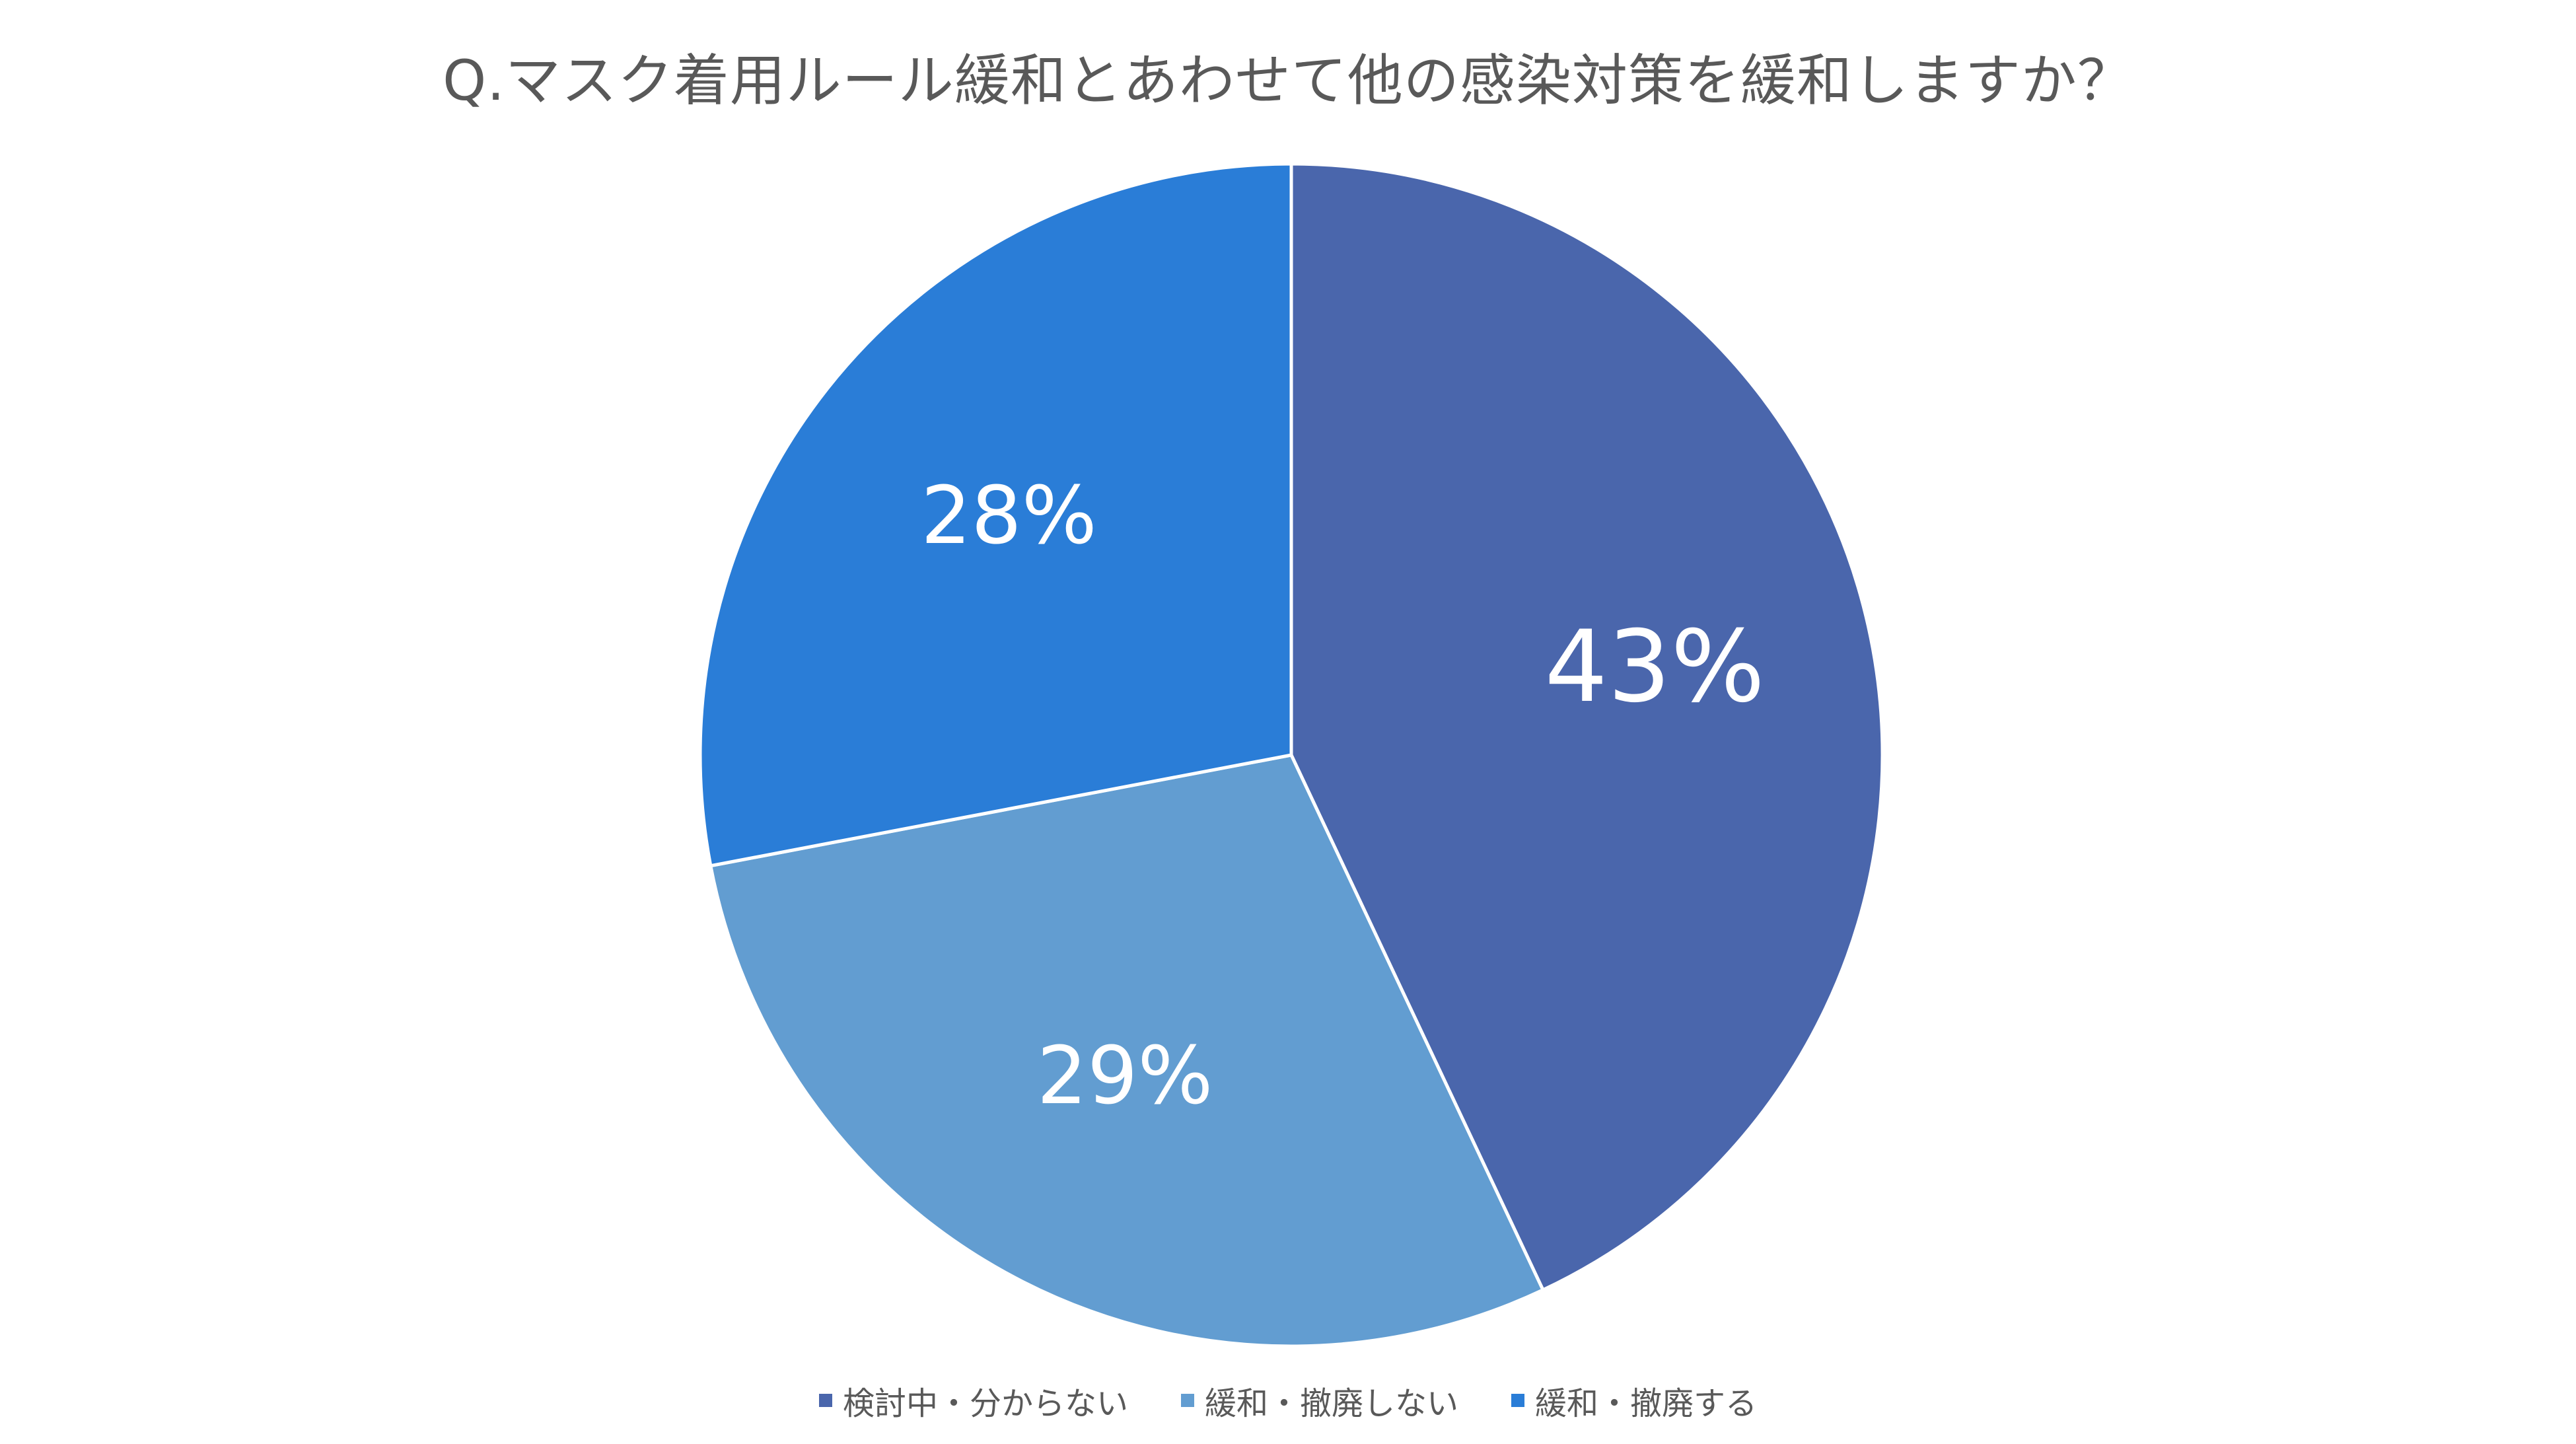 The image size is (2576, 1444). I want to click on data-label-2: 28%, so click(1009, 516).